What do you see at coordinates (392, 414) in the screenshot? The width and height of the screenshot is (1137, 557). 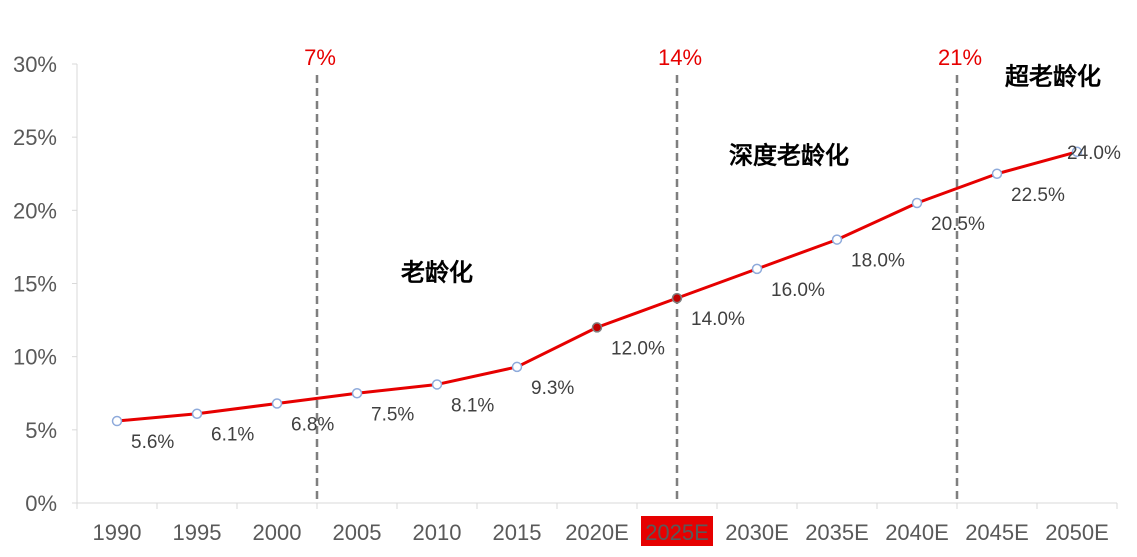 I see `data-label: 7.5%` at bounding box center [392, 414].